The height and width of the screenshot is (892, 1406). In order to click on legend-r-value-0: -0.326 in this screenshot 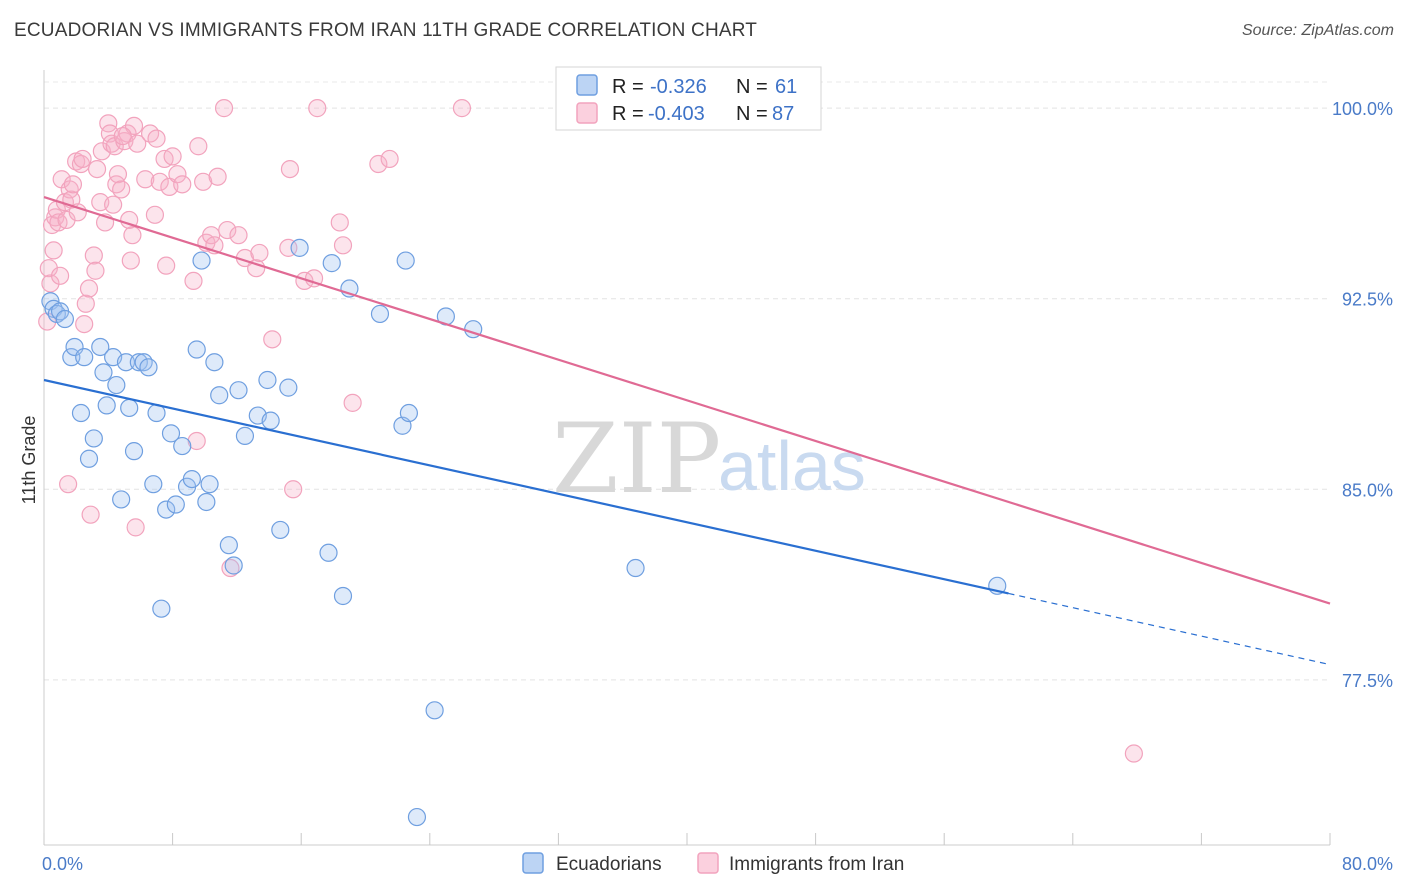, I will do `click(678, 87)`.